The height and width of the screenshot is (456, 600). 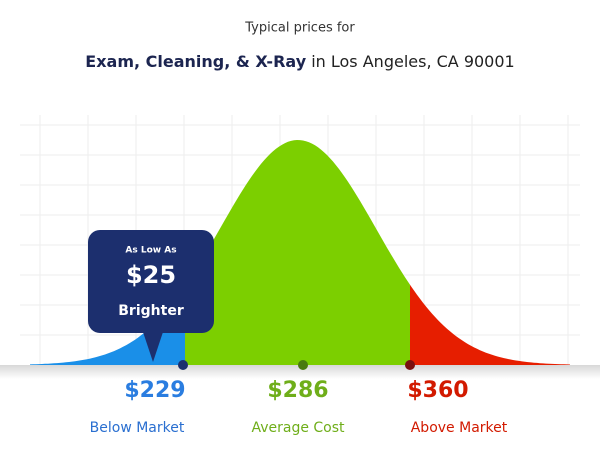 What do you see at coordinates (183, 365) in the screenshot?
I see `below-dot` at bounding box center [183, 365].